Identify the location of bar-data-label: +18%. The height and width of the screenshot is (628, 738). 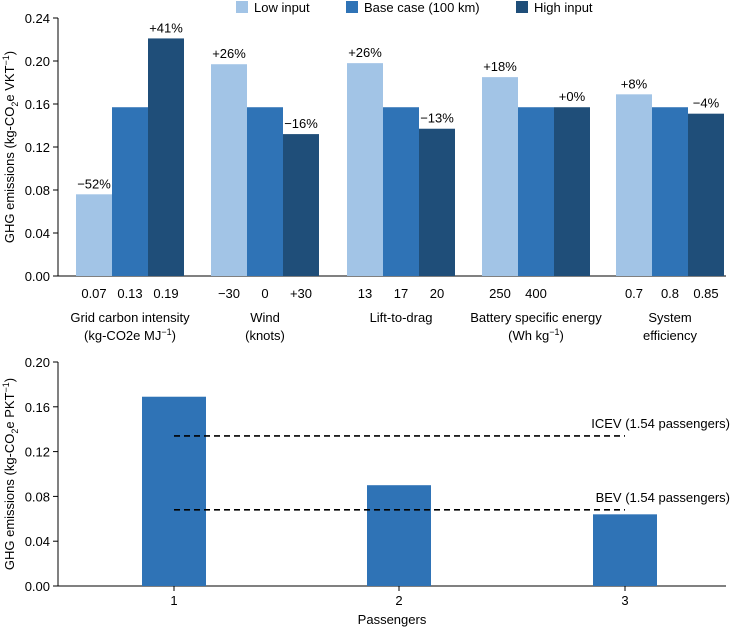
(500, 66).